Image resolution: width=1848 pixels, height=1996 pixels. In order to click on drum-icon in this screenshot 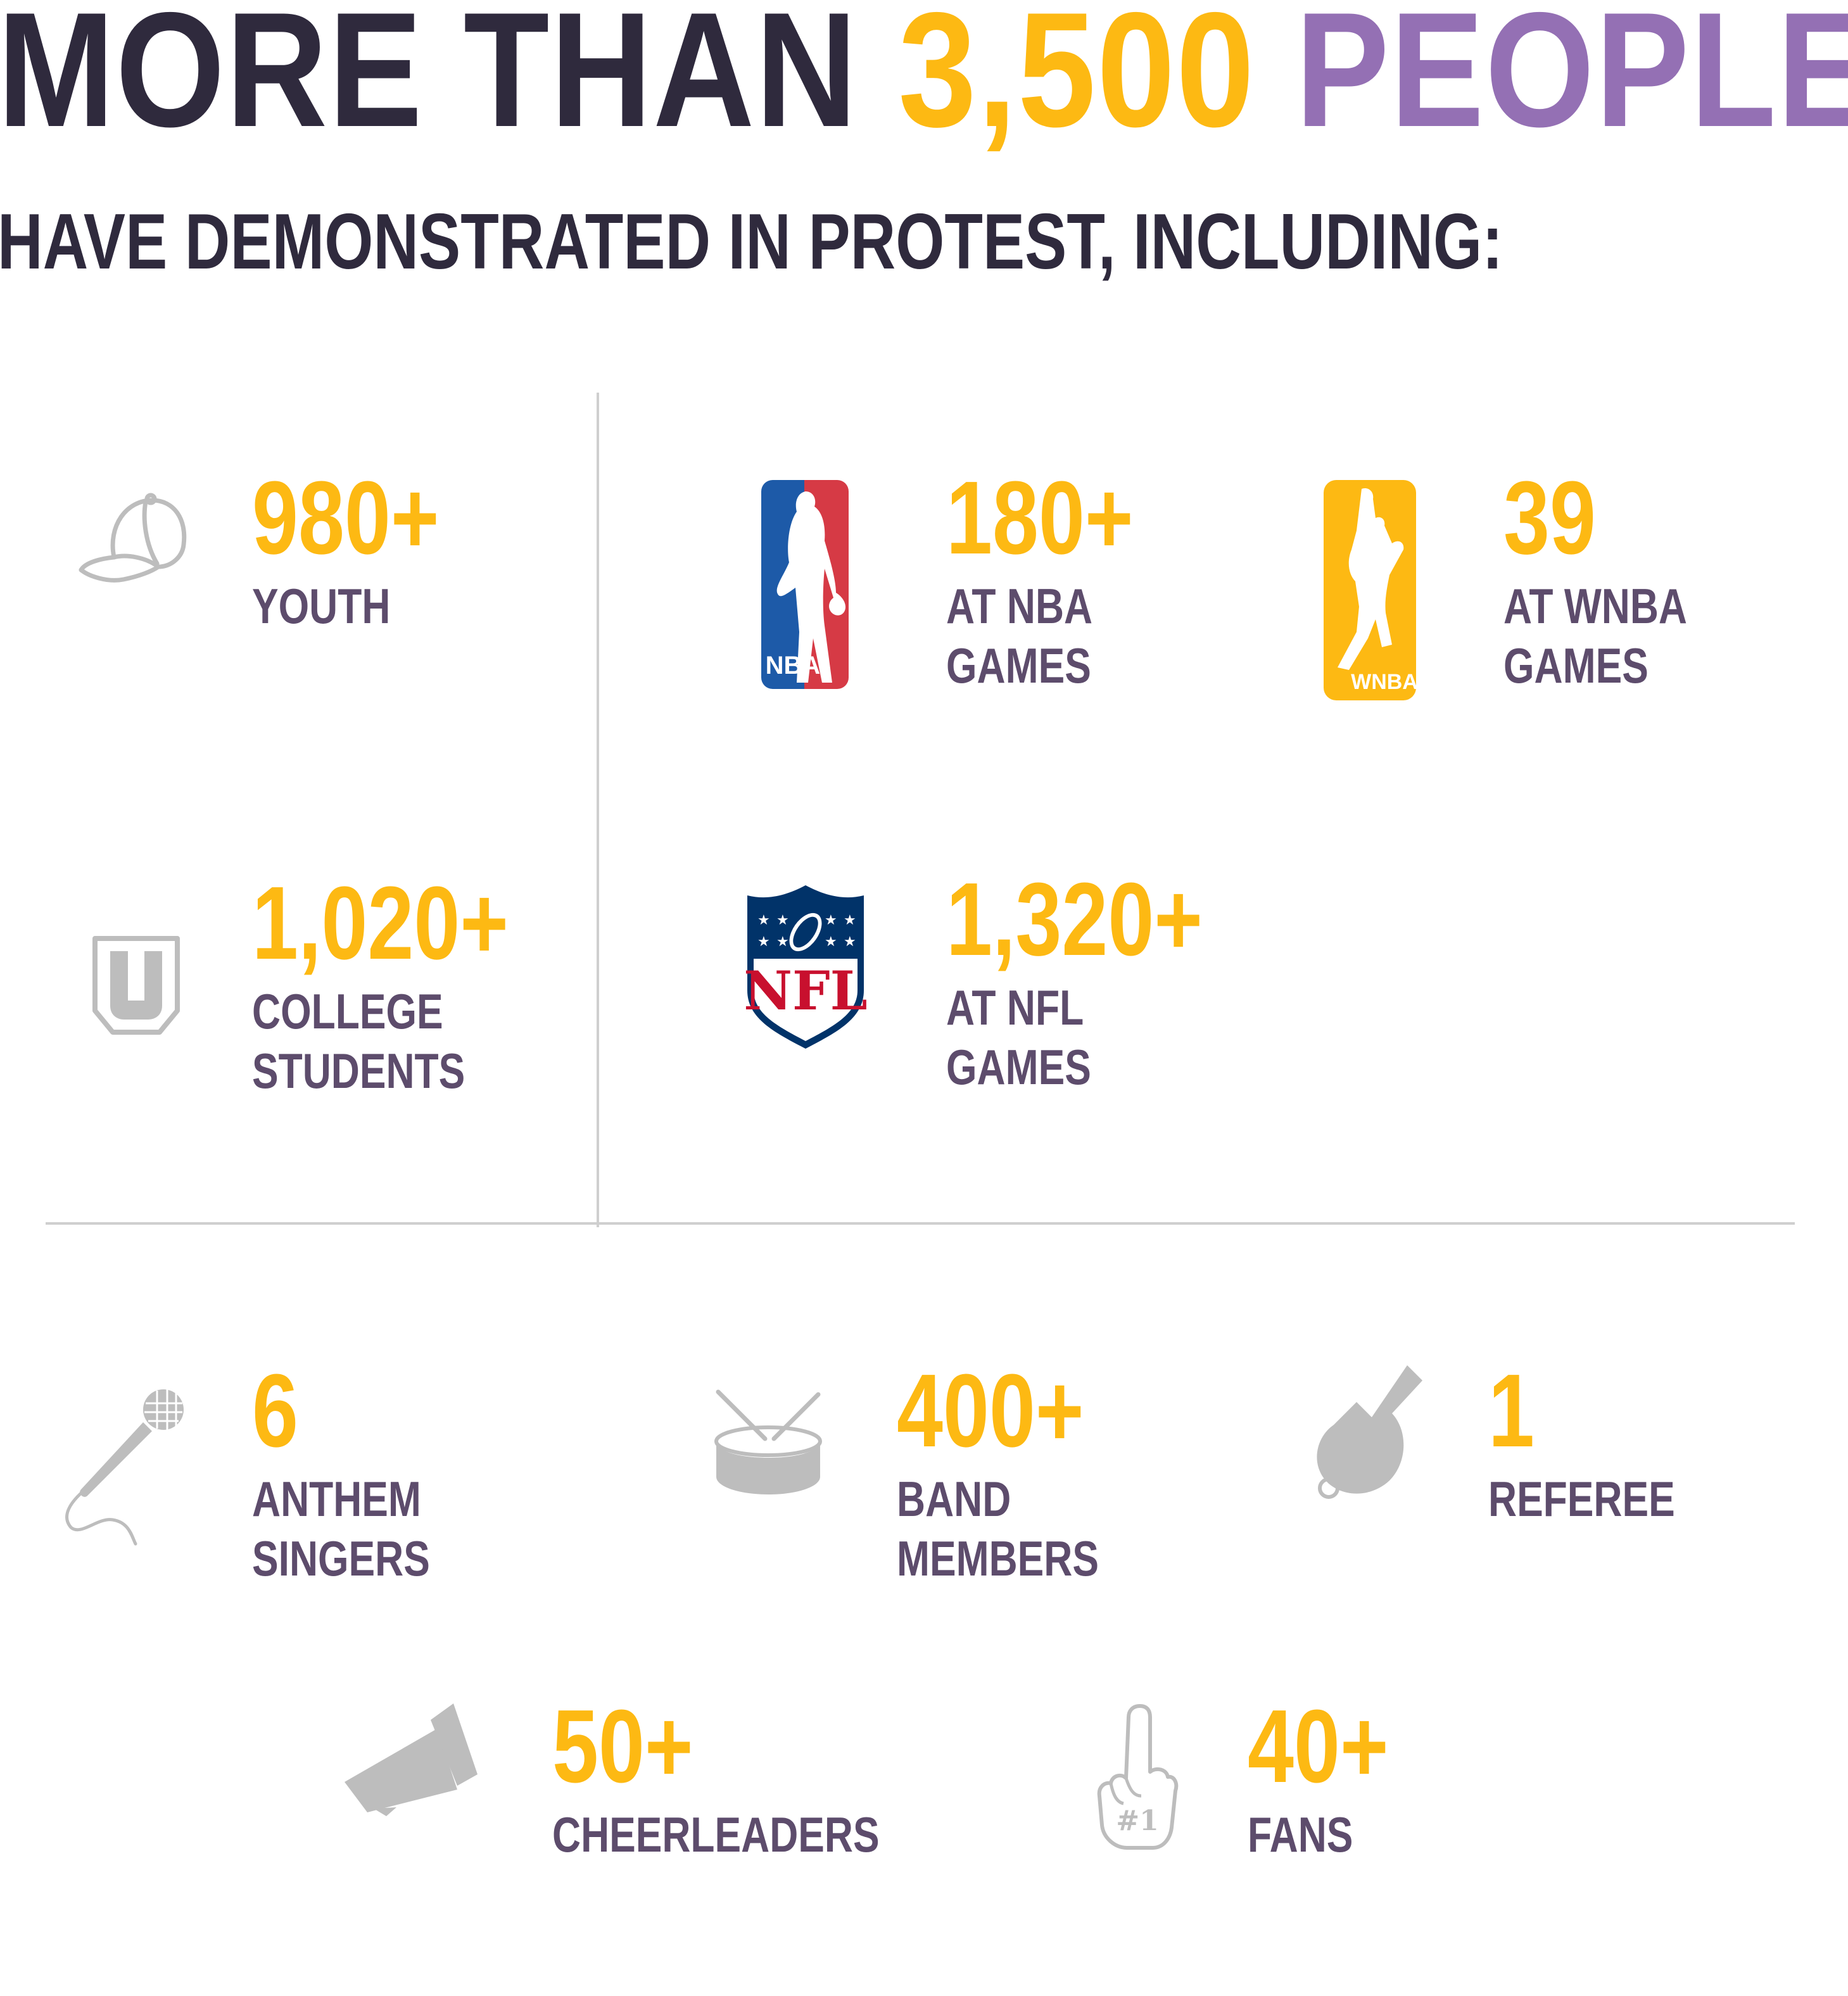, I will do `click(768, 1441)`.